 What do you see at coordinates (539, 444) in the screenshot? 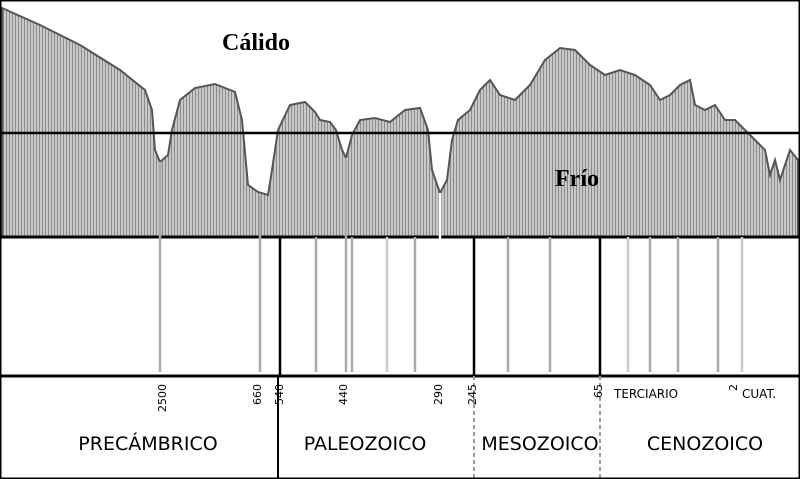
I see `era-label: MESOZOICO` at bounding box center [539, 444].